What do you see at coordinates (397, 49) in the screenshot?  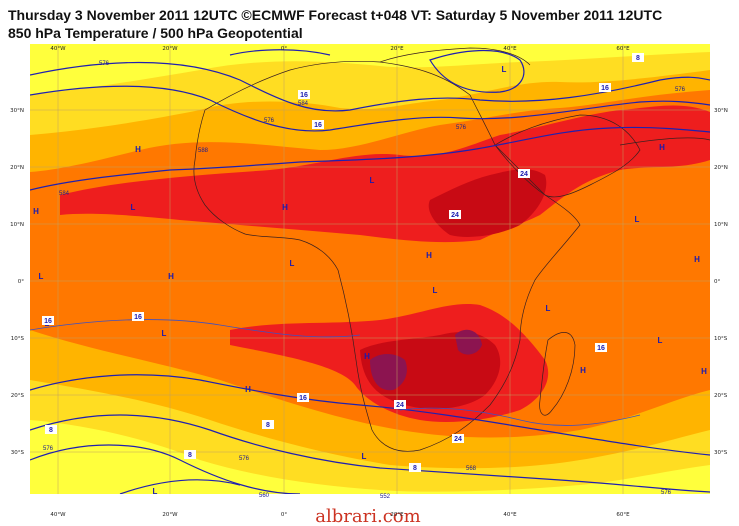 I see `lon-label-top: 20°E` at bounding box center [397, 49].